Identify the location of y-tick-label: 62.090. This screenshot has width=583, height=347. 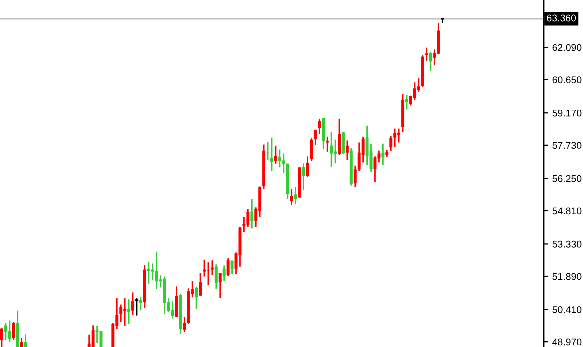
(567, 48).